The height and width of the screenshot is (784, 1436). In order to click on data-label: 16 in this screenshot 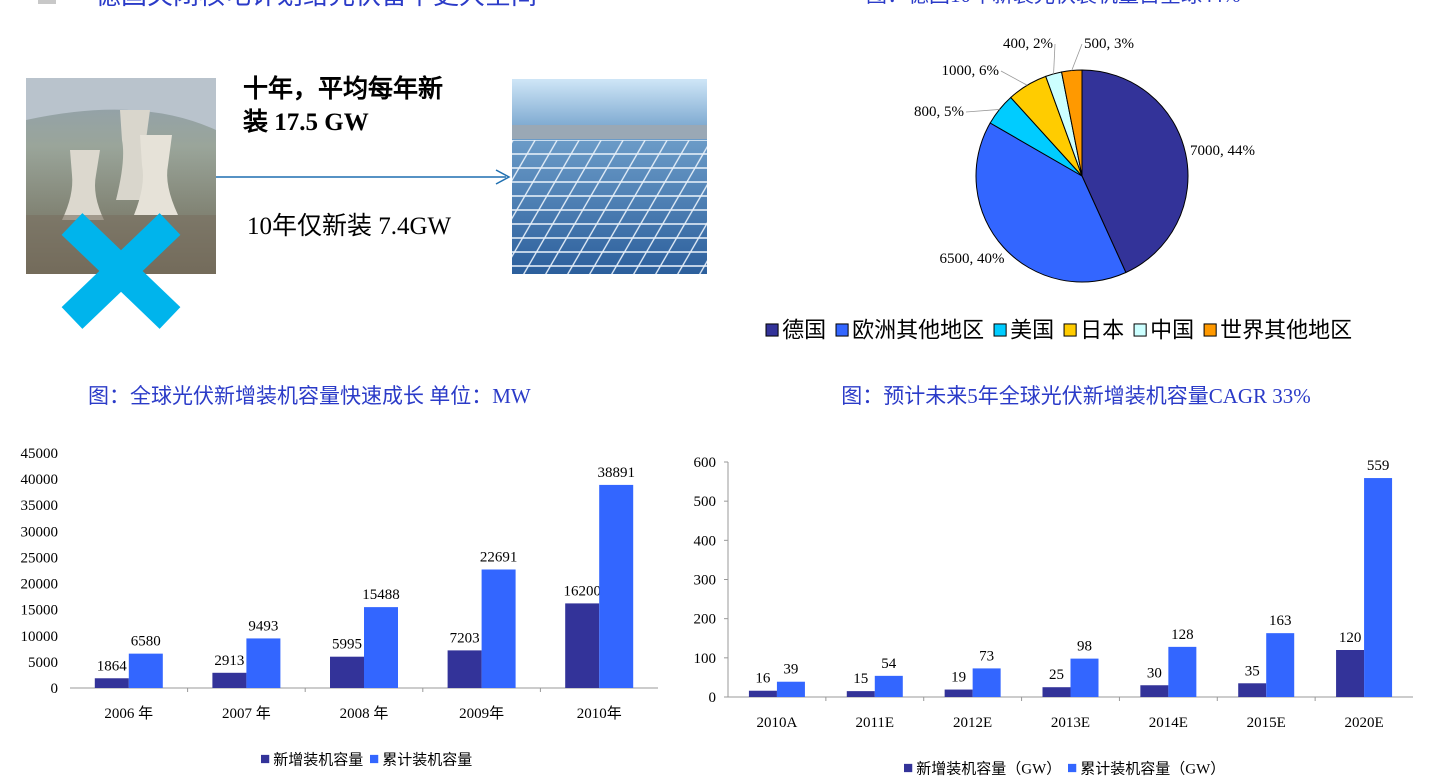, I will do `click(763, 679)`.